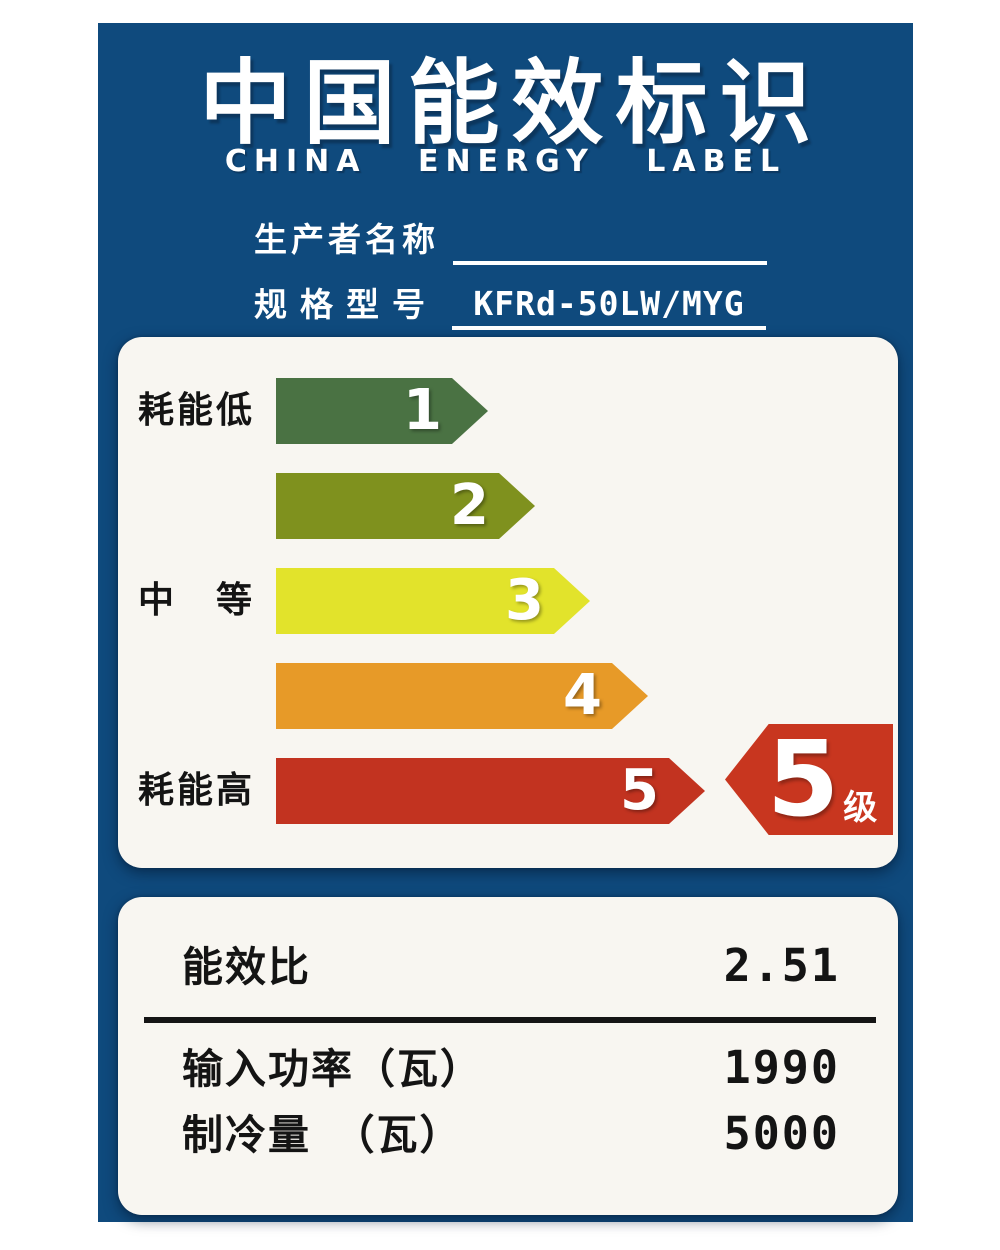 Image resolution: width=1000 pixels, height=1250 pixels. Describe the element at coordinates (490, 791) in the screenshot. I see `grade-5-arrow: 5` at that location.